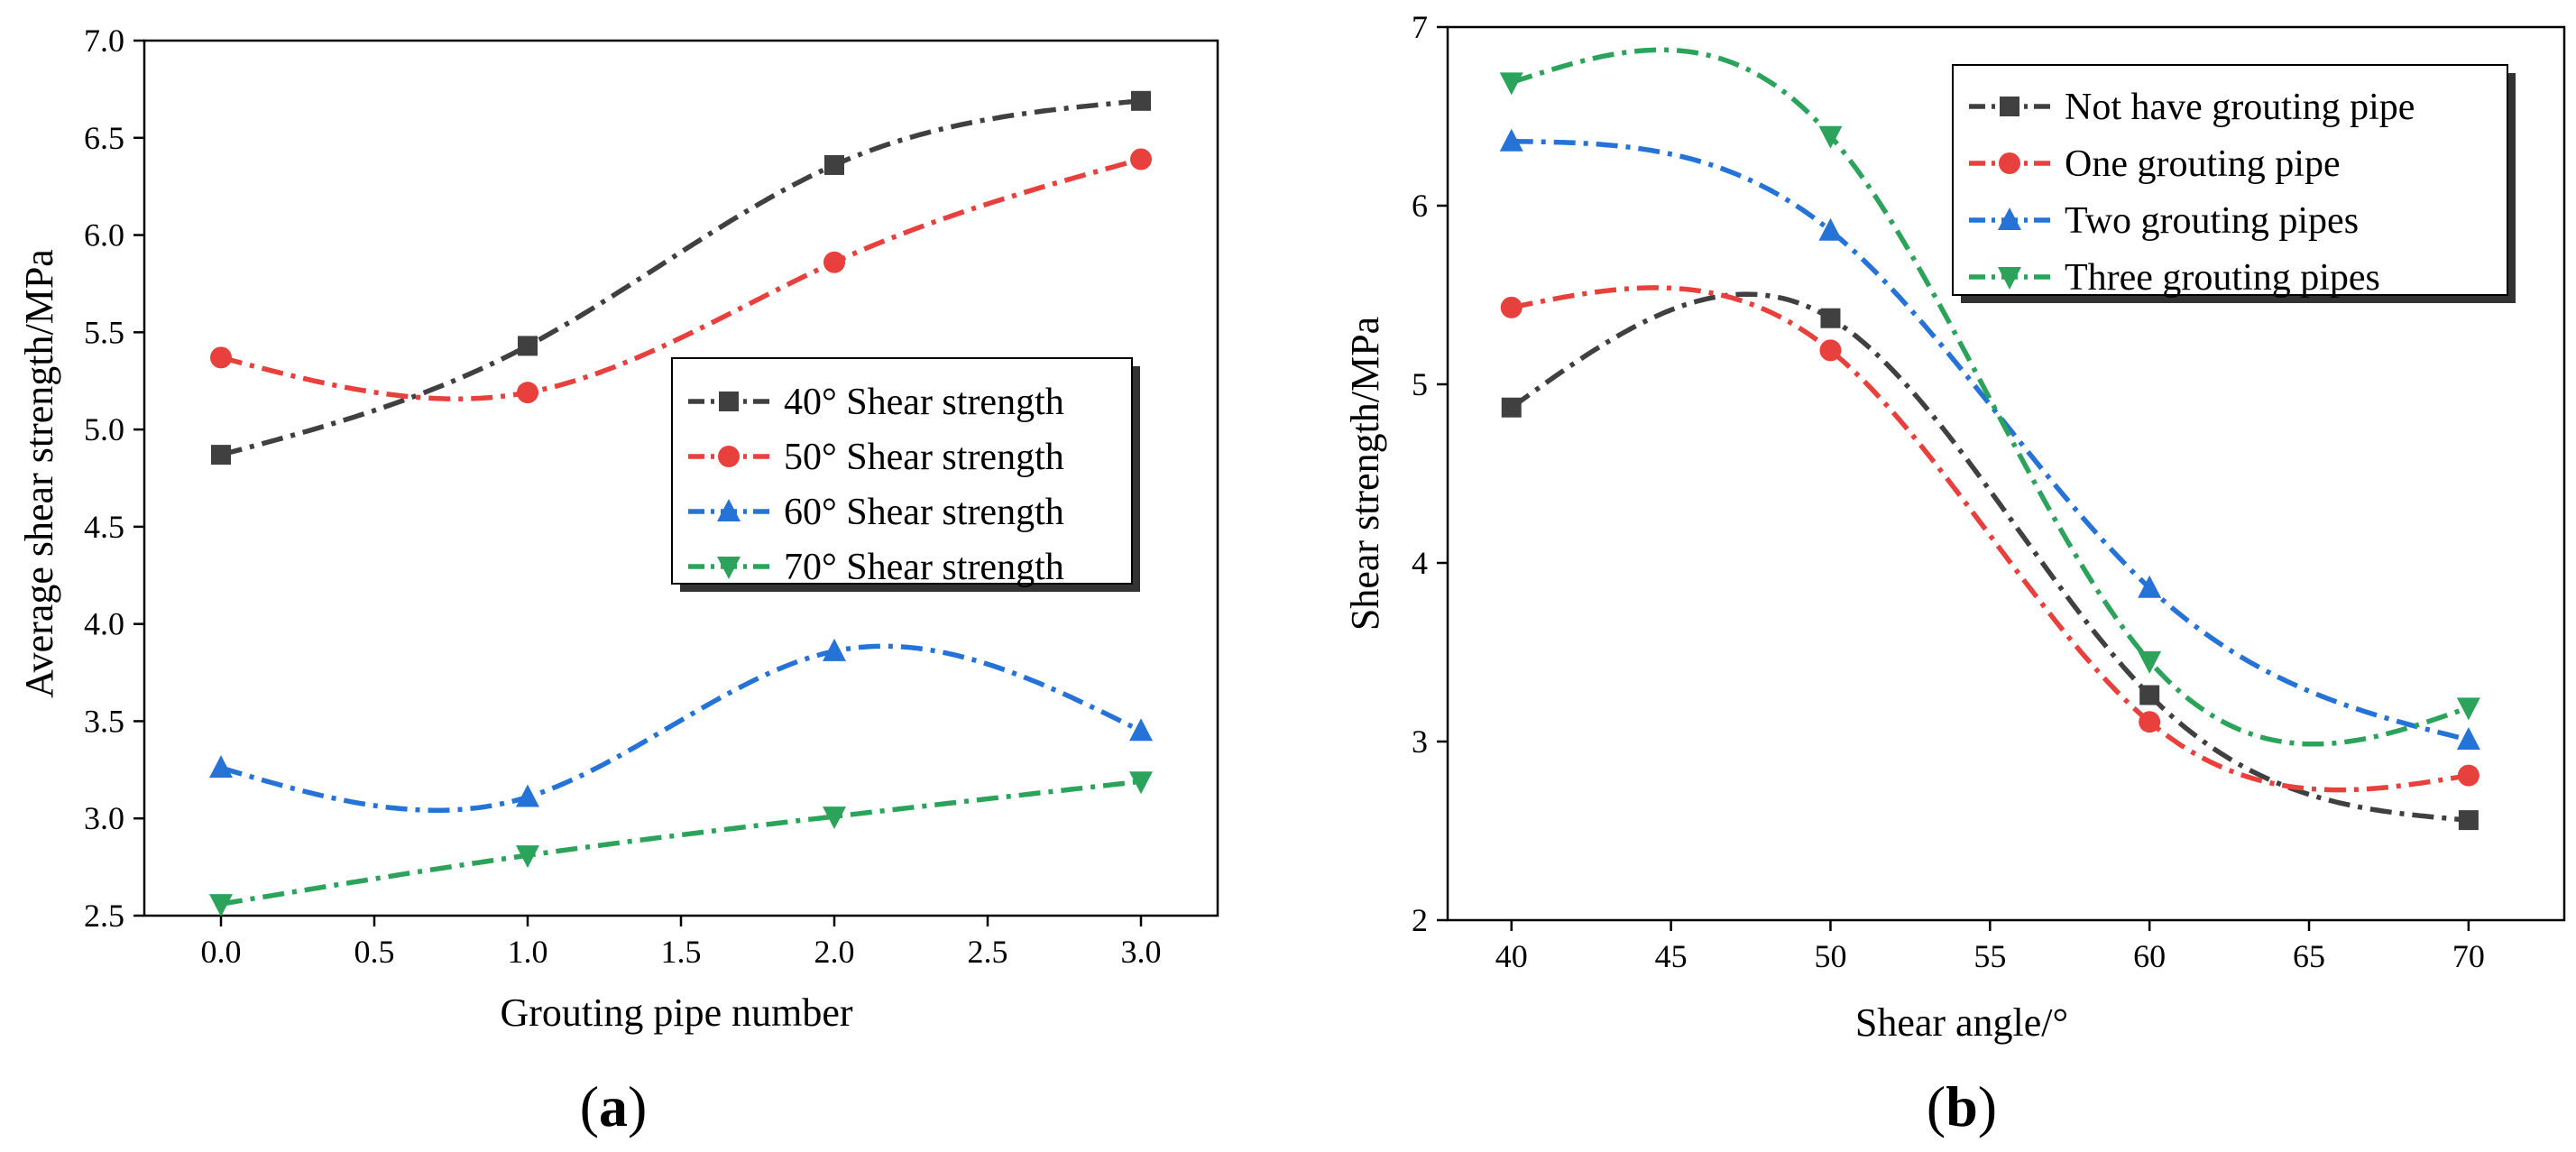 Image resolution: width=2576 pixels, height=1152 pixels. Describe the element at coordinates (1141, 952) in the screenshot. I see `x-tick-label-a: 3.0` at that location.